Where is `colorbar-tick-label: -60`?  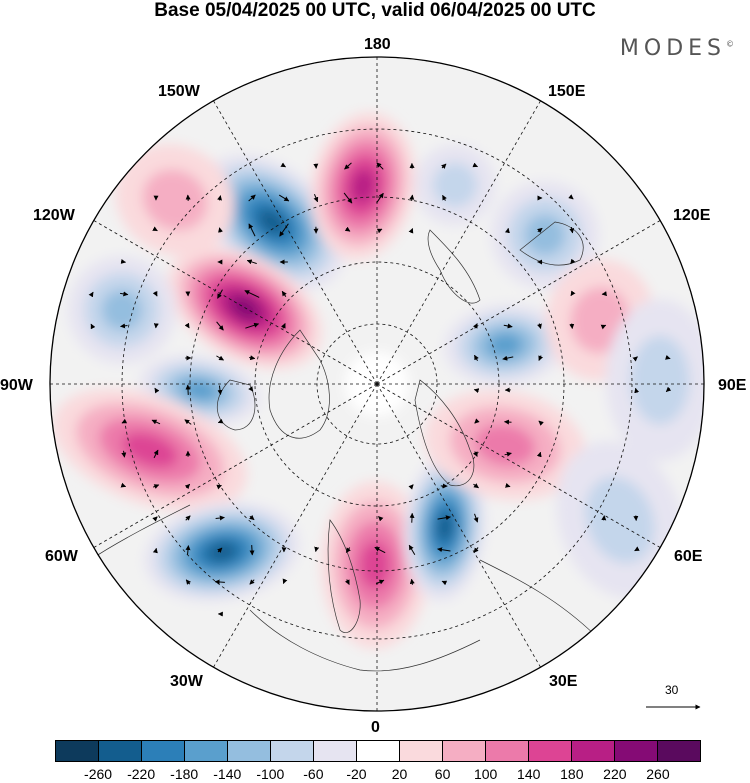
colorbar-tick-label: -60 is located at coordinates (313, 774).